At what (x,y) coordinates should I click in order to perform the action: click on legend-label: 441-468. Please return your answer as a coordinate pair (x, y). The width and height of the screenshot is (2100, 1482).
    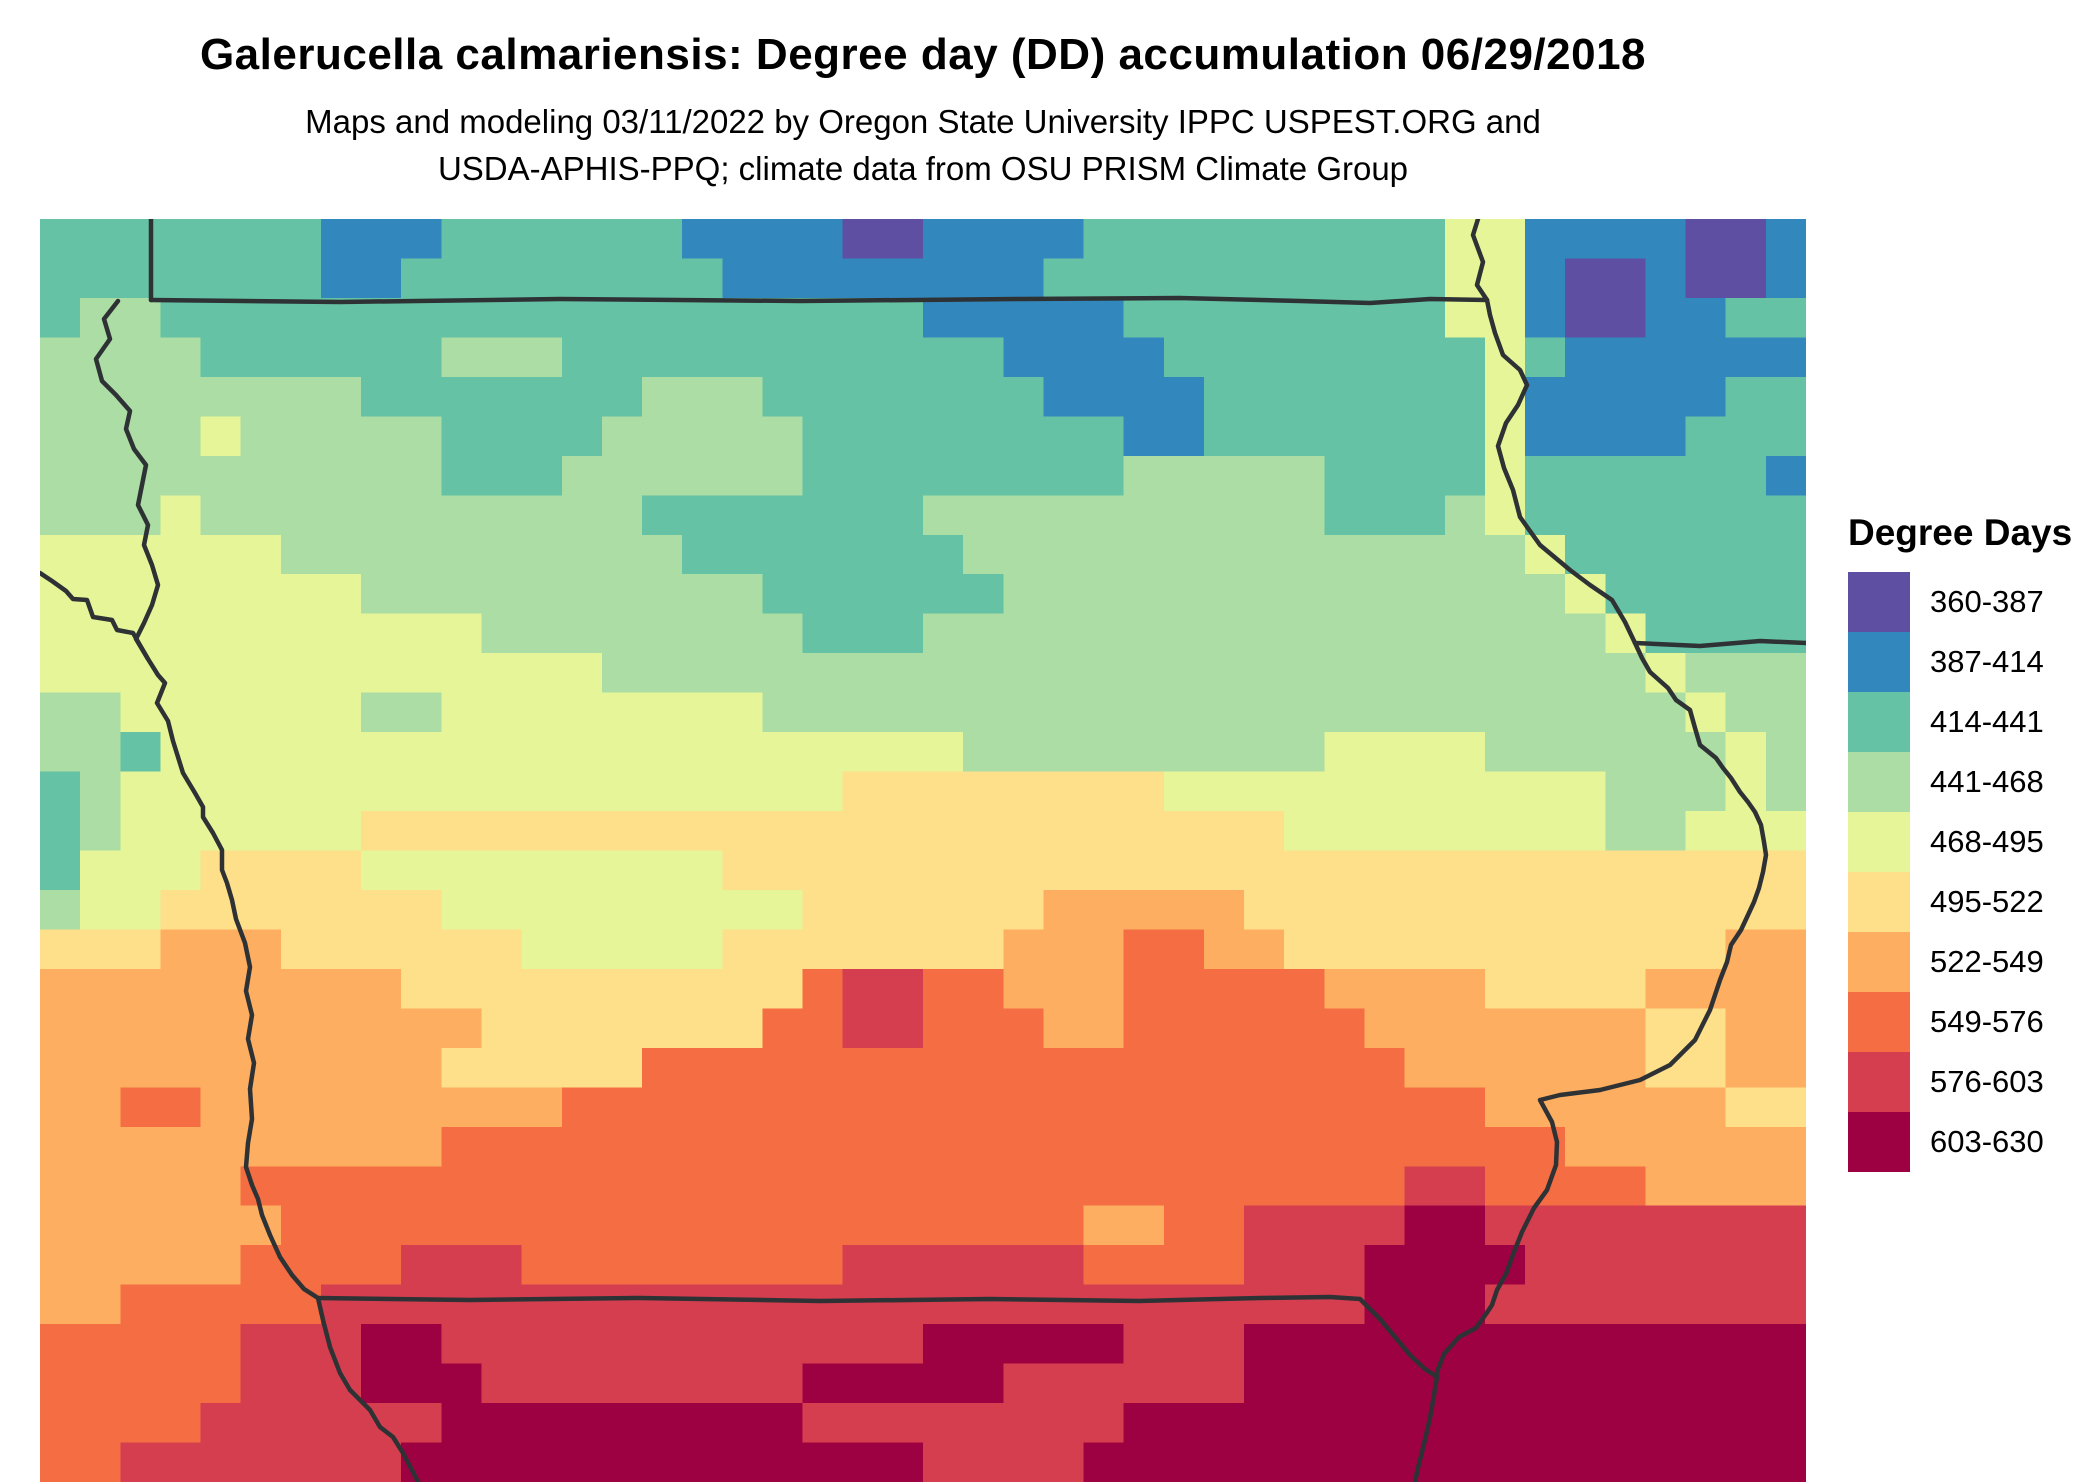
    Looking at the image, I should click on (1987, 781).